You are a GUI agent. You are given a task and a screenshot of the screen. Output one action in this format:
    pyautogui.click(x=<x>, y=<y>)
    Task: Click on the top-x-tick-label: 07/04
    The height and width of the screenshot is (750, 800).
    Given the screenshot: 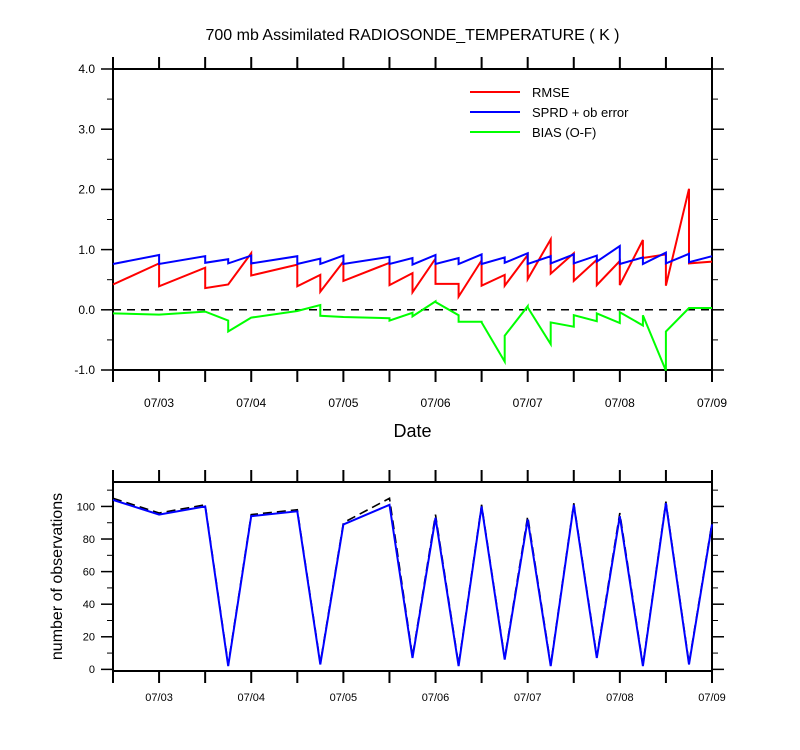 What is the action you would take?
    pyautogui.click(x=251, y=403)
    